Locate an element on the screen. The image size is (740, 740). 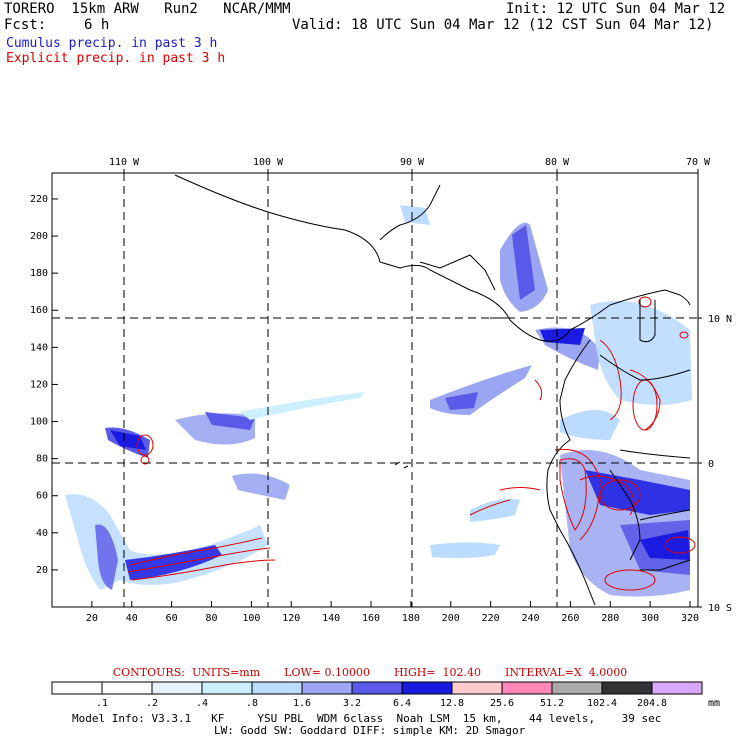
left-tick-label: 80 is located at coordinates (42, 459).